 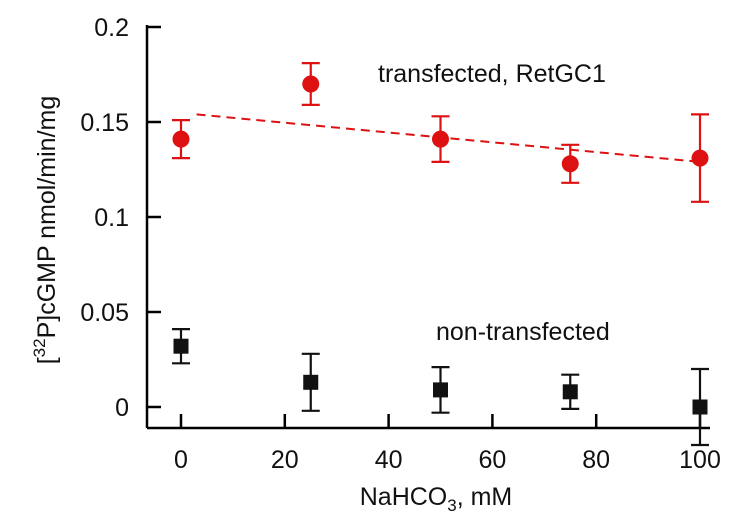 I want to click on x-tick-label: 100, so click(x=700, y=460).